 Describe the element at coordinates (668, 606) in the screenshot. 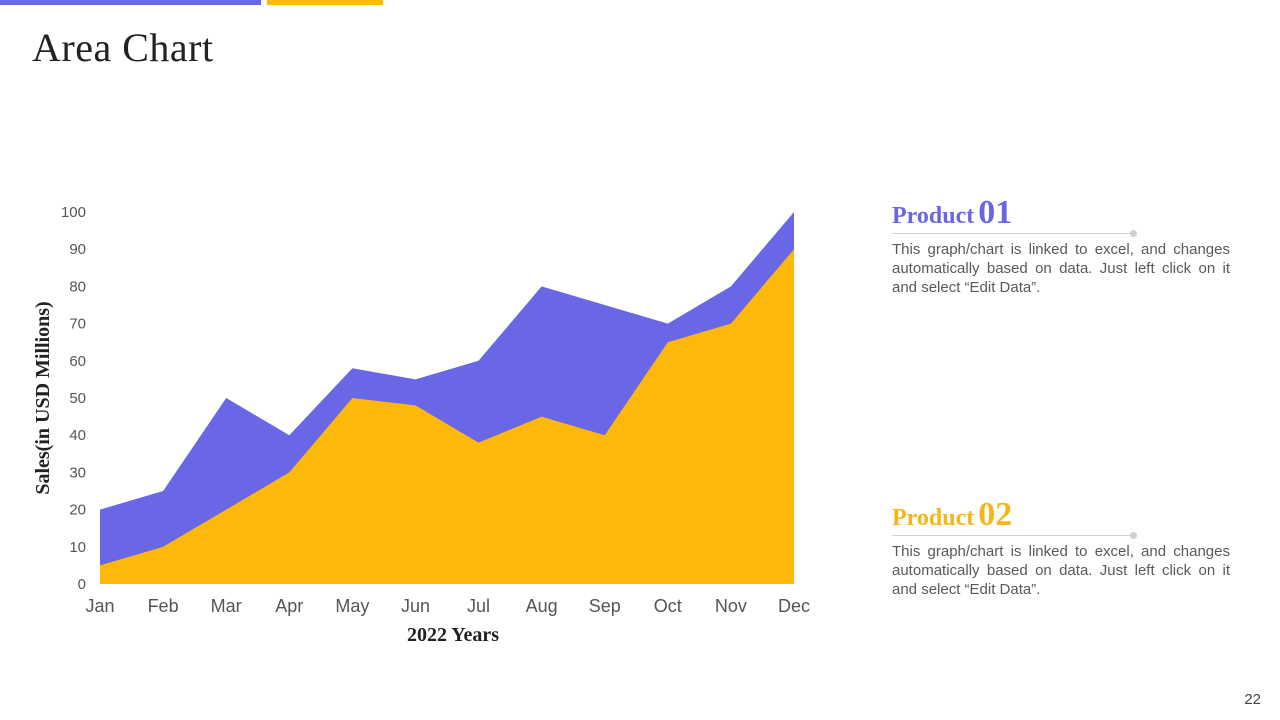

I see `x-tick-label: Oct` at that location.